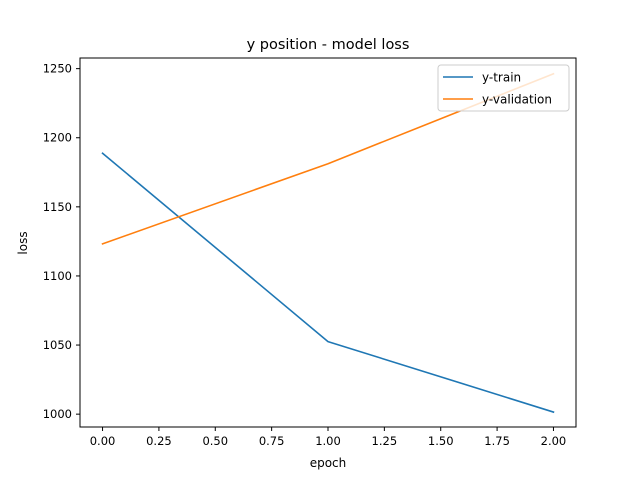 Image resolution: width=640 pixels, height=480 pixels. Describe the element at coordinates (159, 441) in the screenshot. I see `x-tick-label: 0.25` at that location.